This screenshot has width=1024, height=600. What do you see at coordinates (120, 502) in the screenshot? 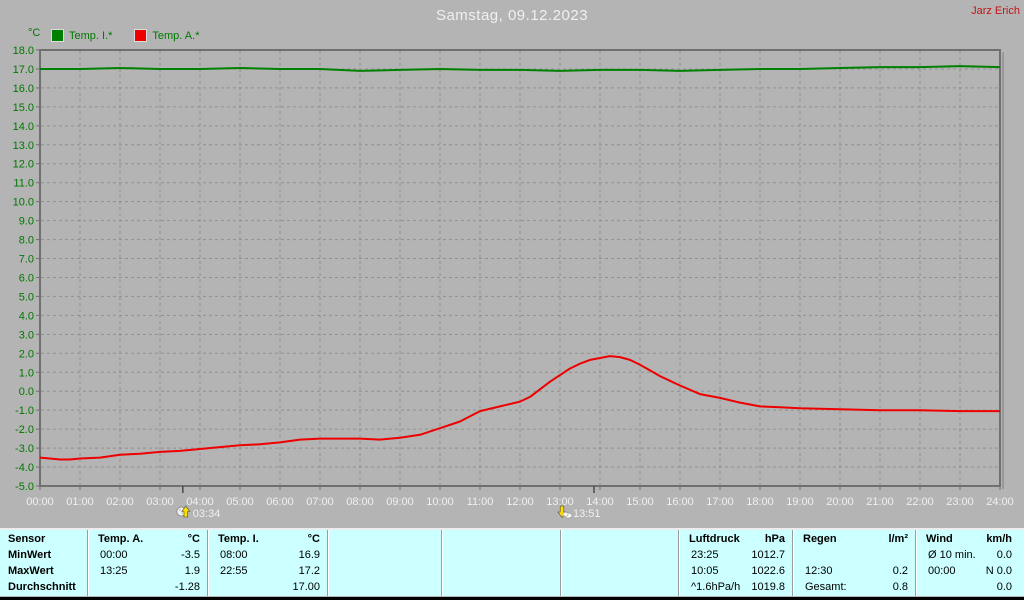
I see `x-axis-tick-label: 02:00` at bounding box center [120, 502].